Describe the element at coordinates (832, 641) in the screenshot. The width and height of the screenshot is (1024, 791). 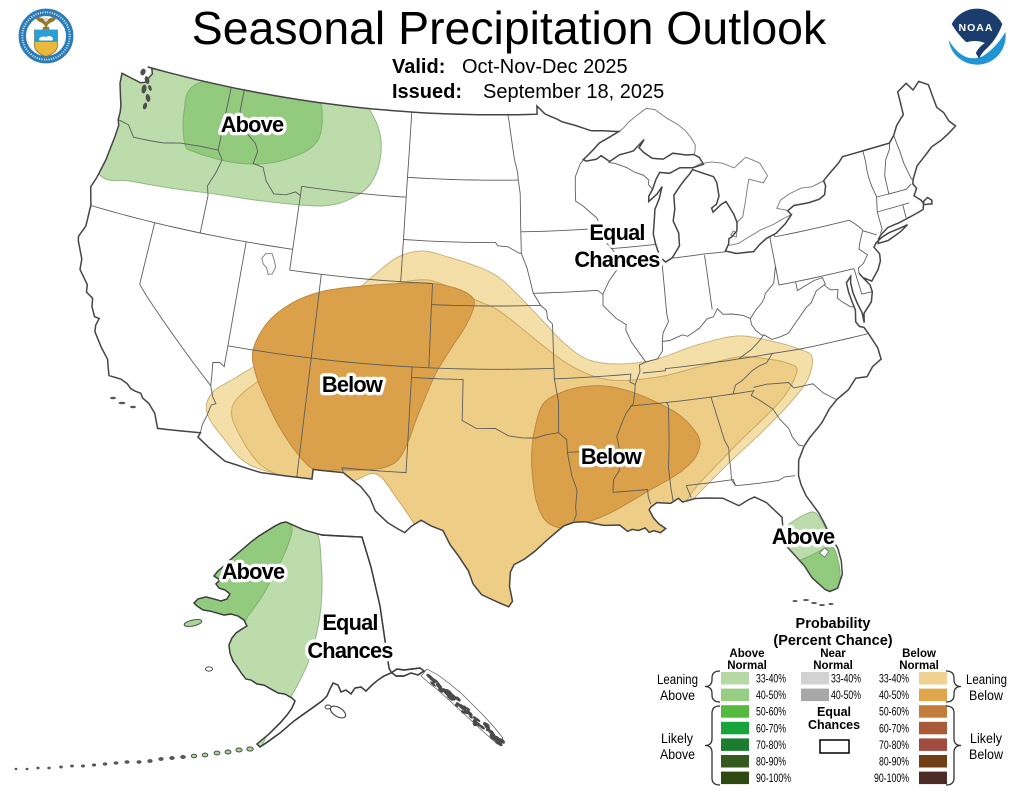
I see `svg-text: (Percent Chance)` at that location.